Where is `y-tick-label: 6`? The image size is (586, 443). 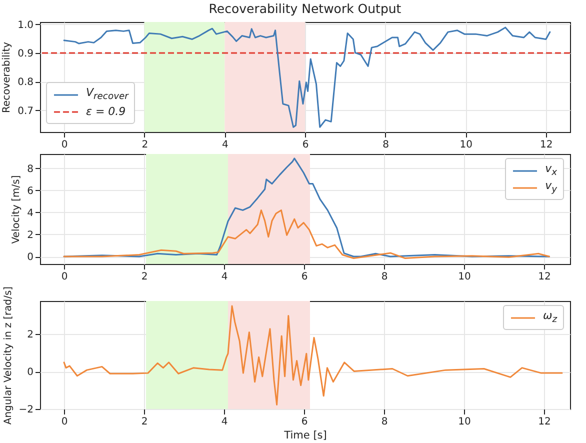 y-tick-label: 6 is located at coordinates (30, 191).